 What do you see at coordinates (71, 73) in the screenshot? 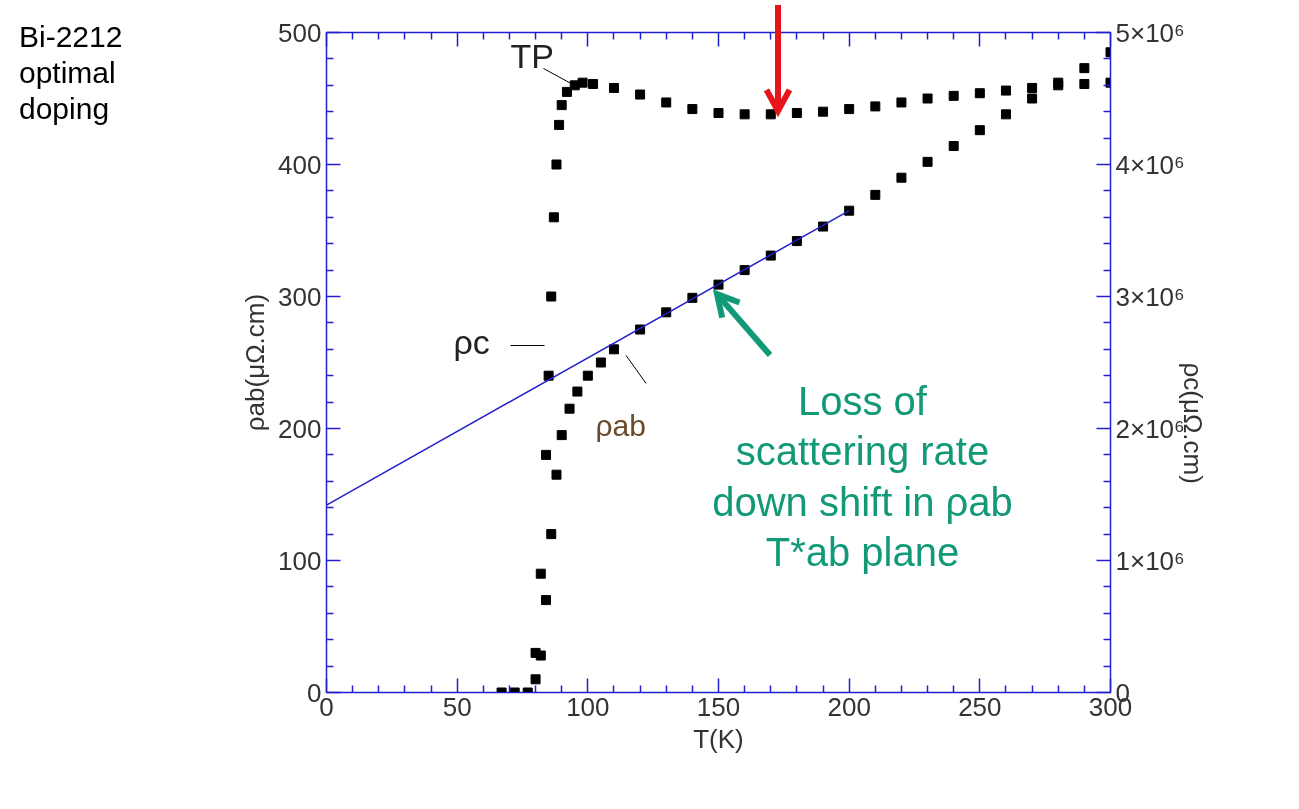
I see `text: Bi-2212 optimal doping` at bounding box center [71, 73].